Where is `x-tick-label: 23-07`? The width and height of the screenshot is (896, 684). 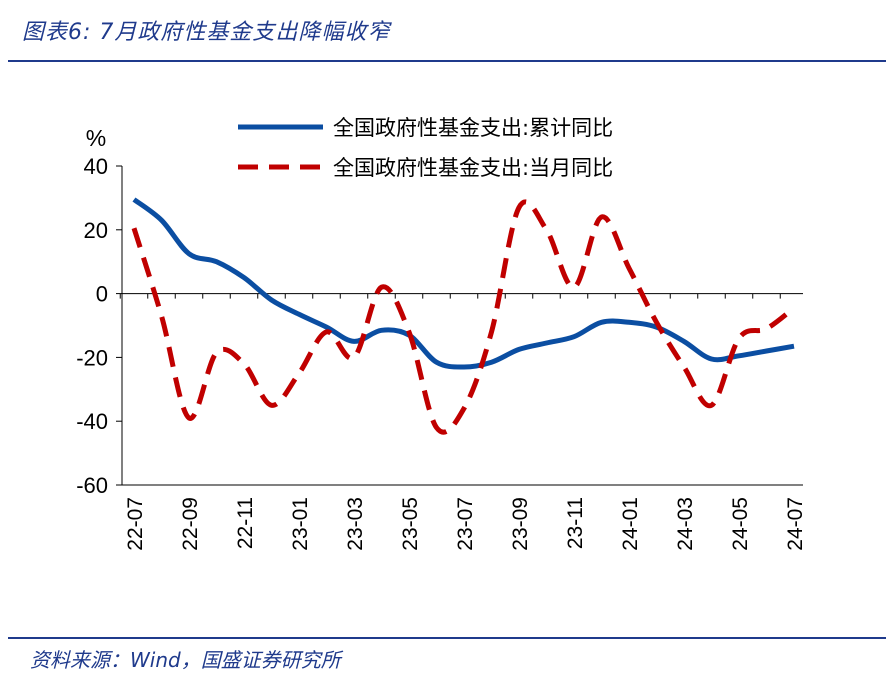
x-tick-label: 23-07 is located at coordinates (465, 524).